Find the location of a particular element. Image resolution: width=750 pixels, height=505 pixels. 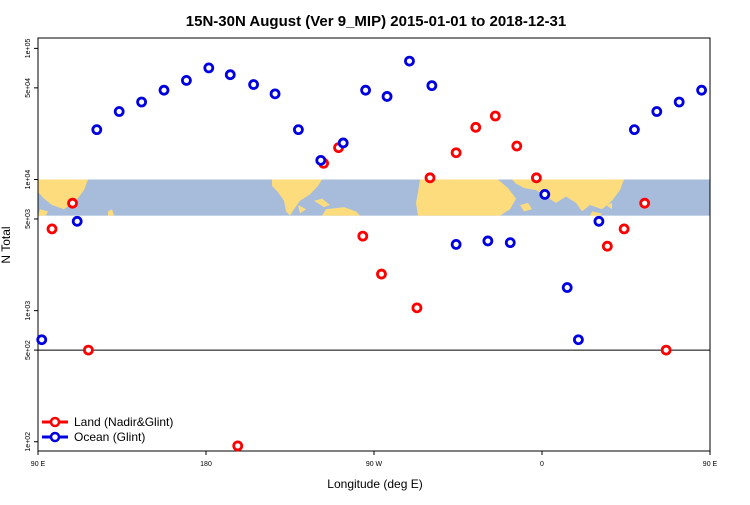

legend-entry-land: Land (Nadir&Glint) is located at coordinates (107, 422).